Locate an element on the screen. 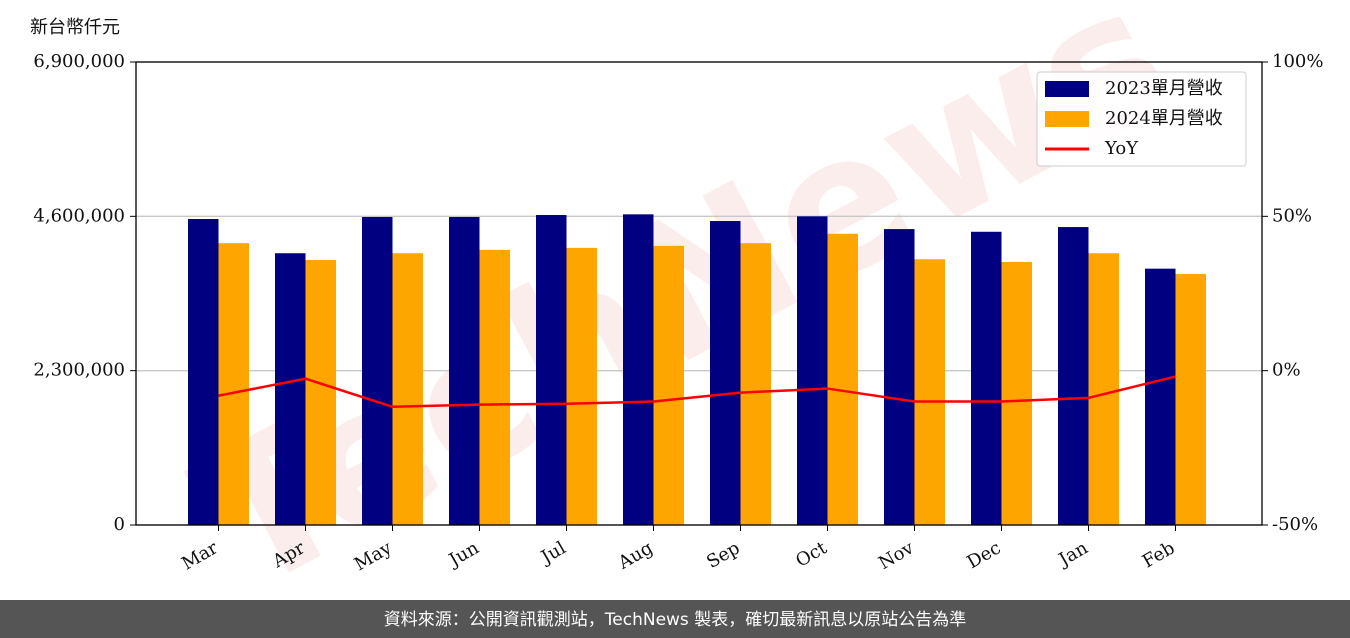  x-tick-label: Dec is located at coordinates (984, 555).